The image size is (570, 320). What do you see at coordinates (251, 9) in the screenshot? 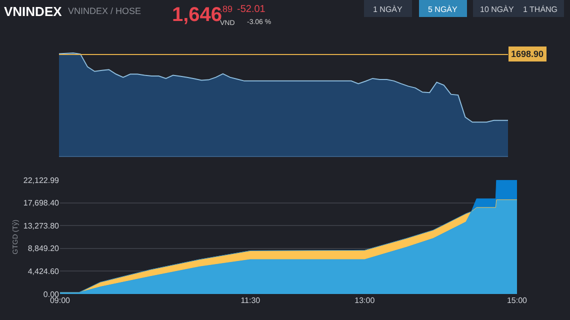
I see `text: -52.01` at bounding box center [251, 9].